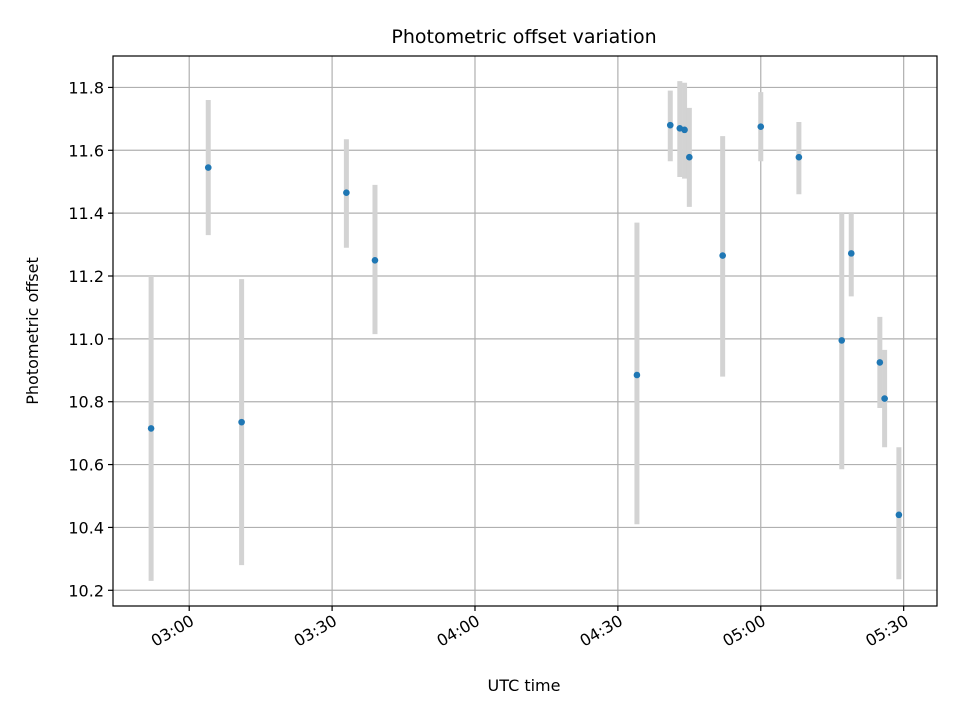  What do you see at coordinates (86, 465) in the screenshot?
I see `y-tick-label: 10.6` at bounding box center [86, 465].